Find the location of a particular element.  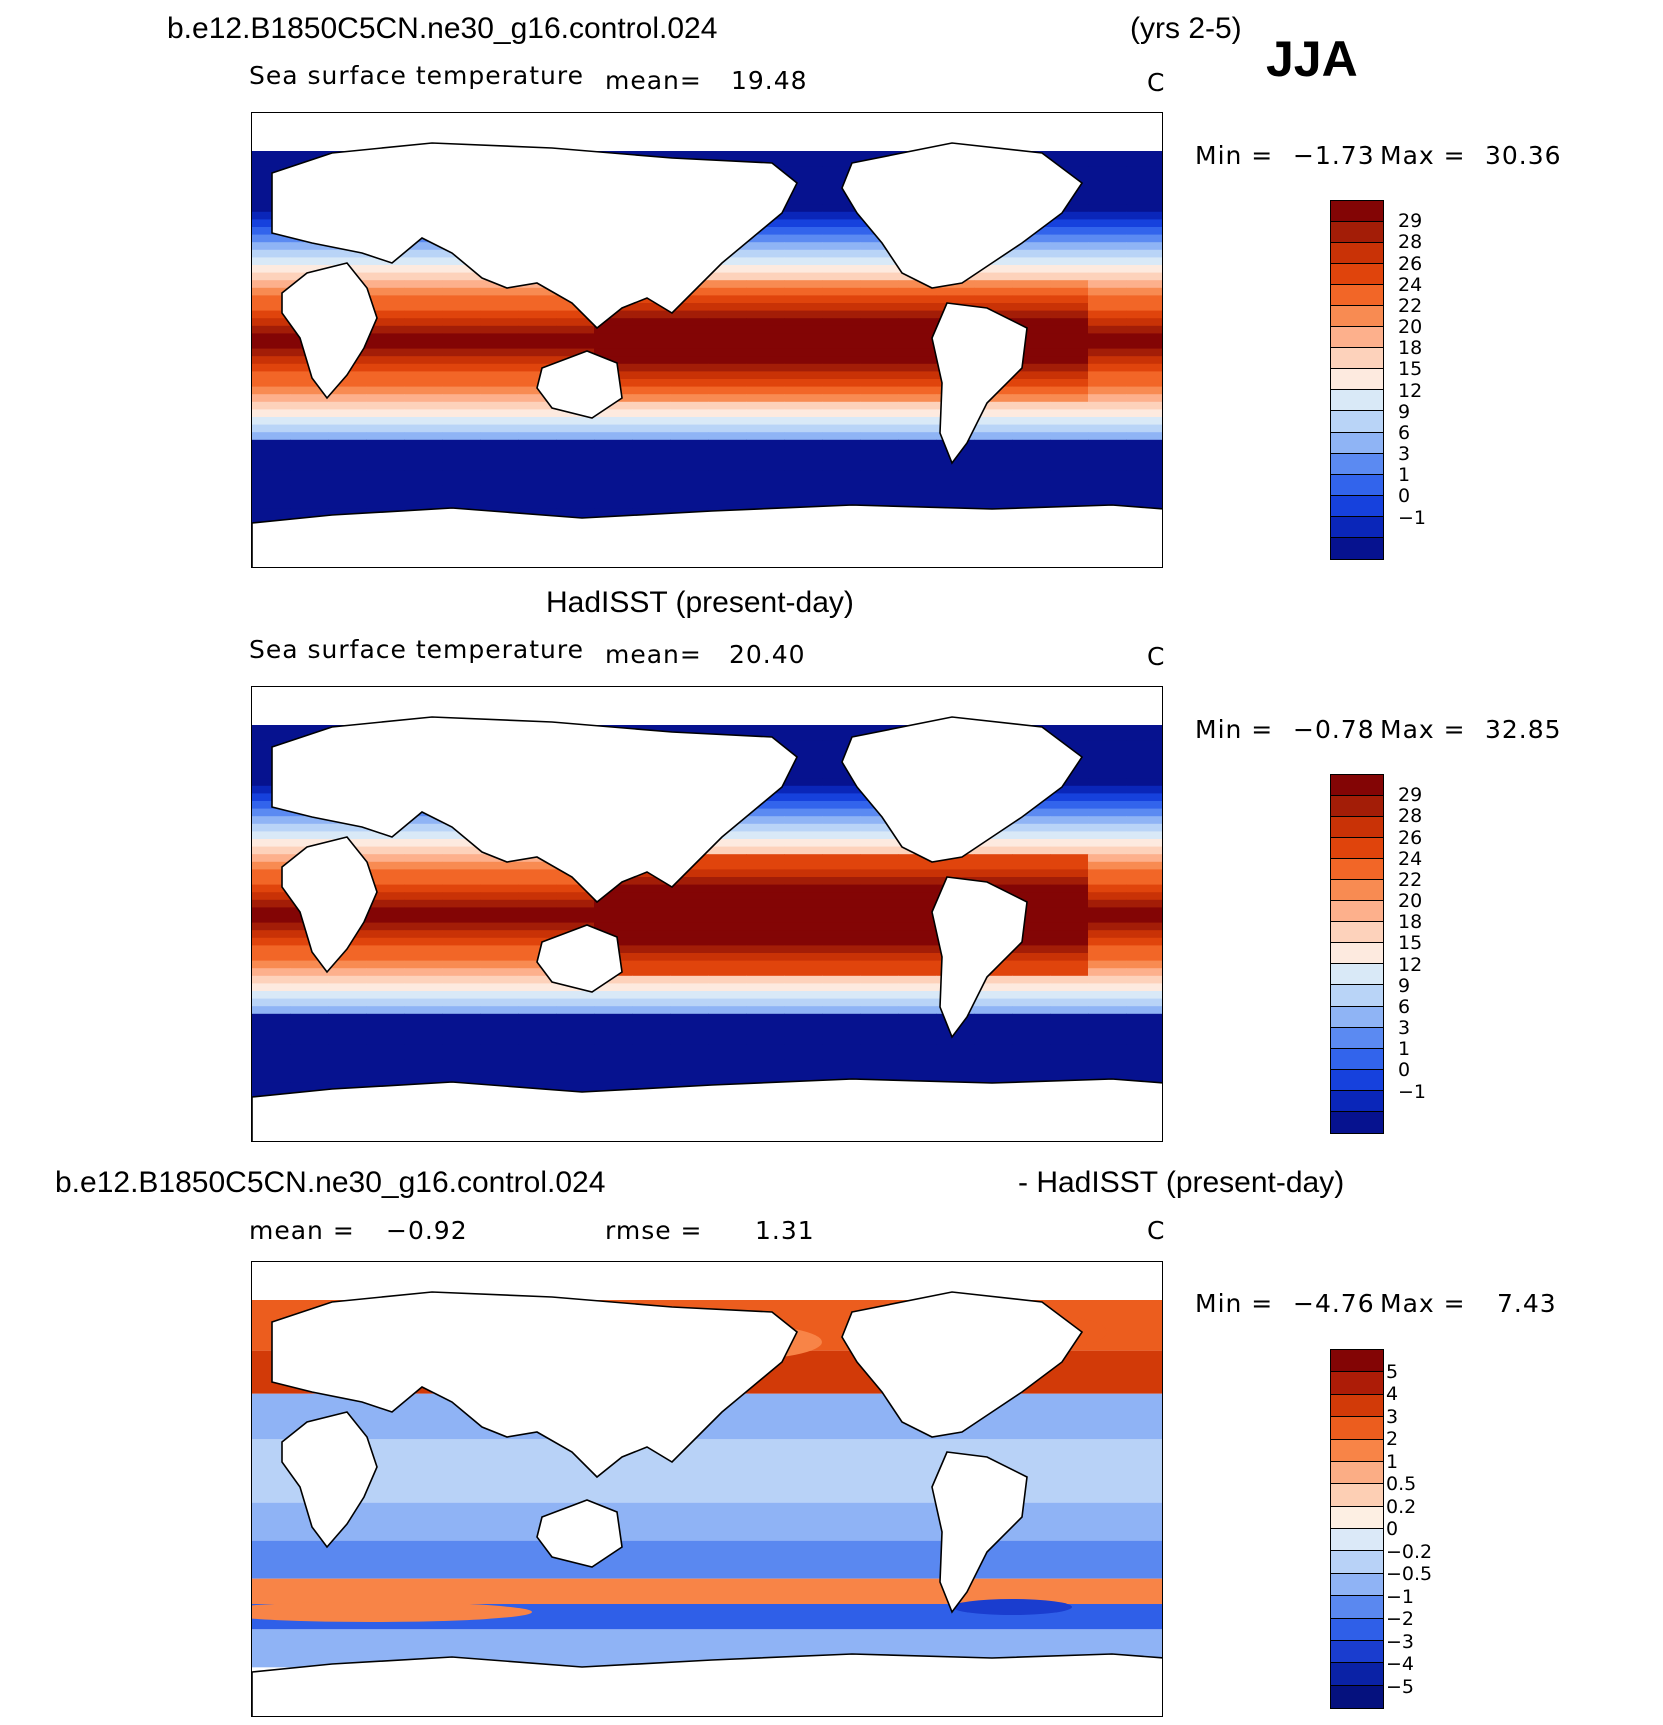

panel2-units: C is located at coordinates (1156, 656).